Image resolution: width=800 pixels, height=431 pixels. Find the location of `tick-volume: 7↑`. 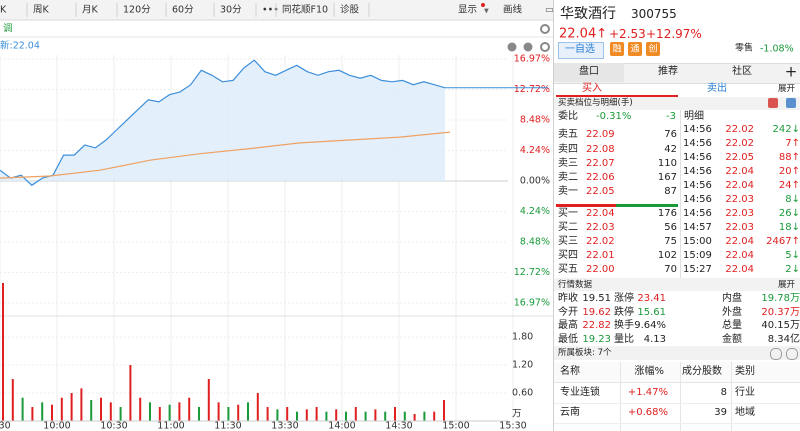

tick-volume: 7↑ is located at coordinates (792, 143).